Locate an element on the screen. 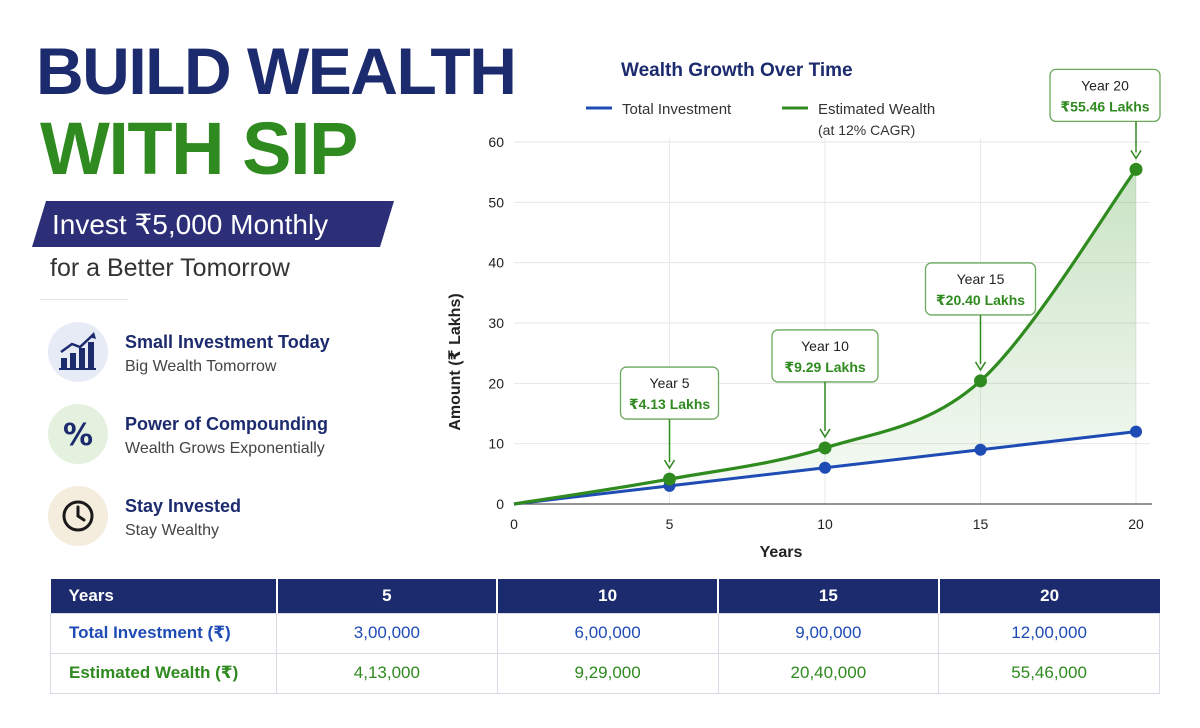 The height and width of the screenshot is (728, 1200). callout-year-20: Year 20 ₹55.46 Lakhs is located at coordinates (1105, 114).